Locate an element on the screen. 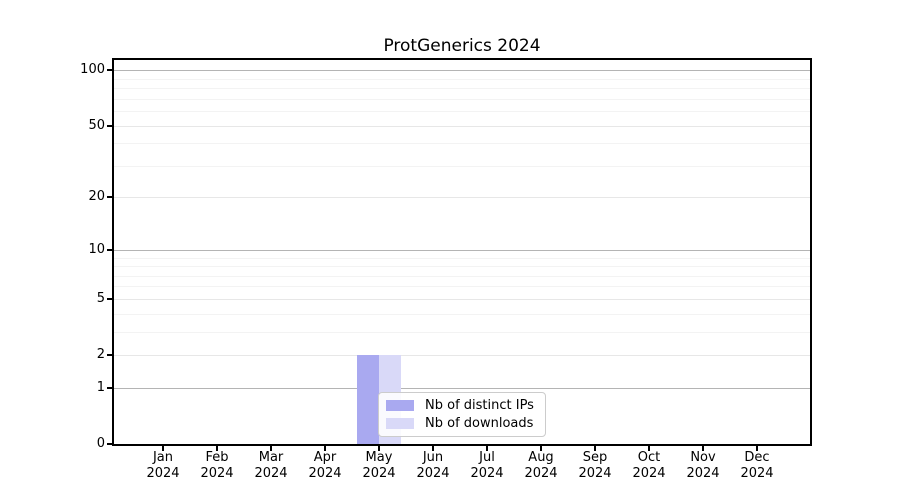 Image resolution: width=900 pixels, height=500 pixels. x-tick-label: Jun 2024 is located at coordinates (433, 466).